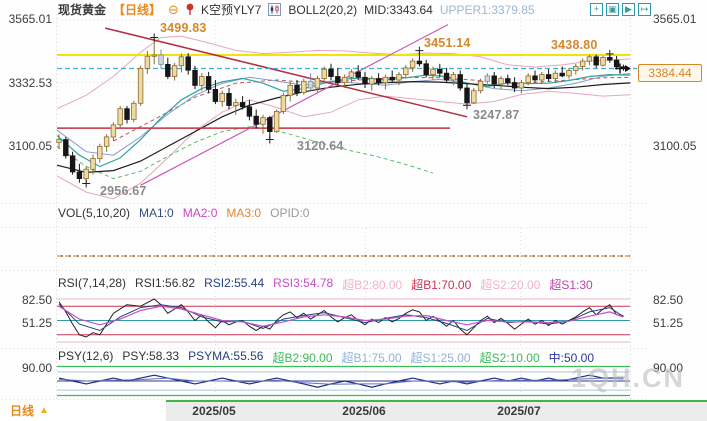 Image resolution: width=707 pixels, height=421 pixels. What do you see at coordinates (156, 213) in the screenshot?
I see `vol-header-item: MA1:0` at bounding box center [156, 213].